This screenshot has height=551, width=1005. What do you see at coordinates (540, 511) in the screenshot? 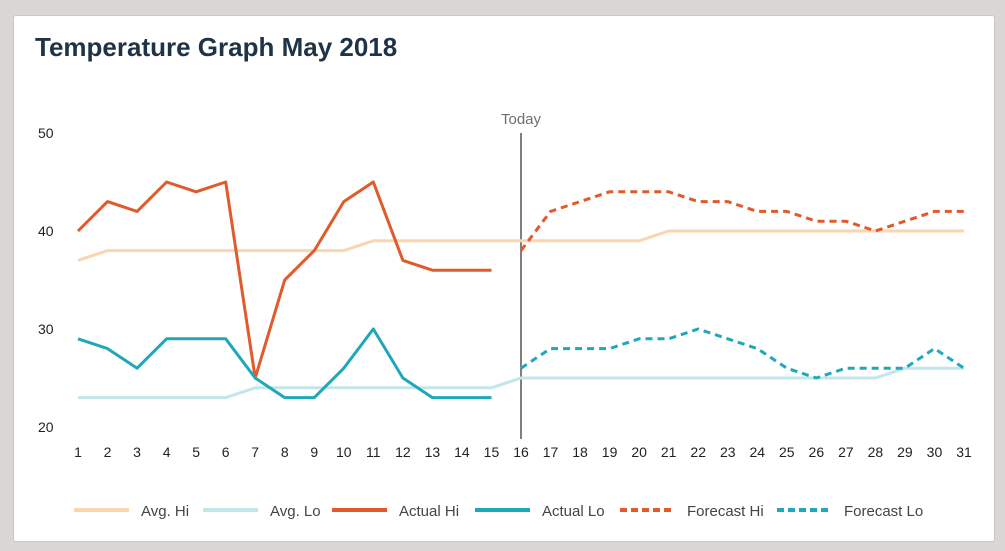
I see `legend-item: Actual Lo` at bounding box center [540, 511].